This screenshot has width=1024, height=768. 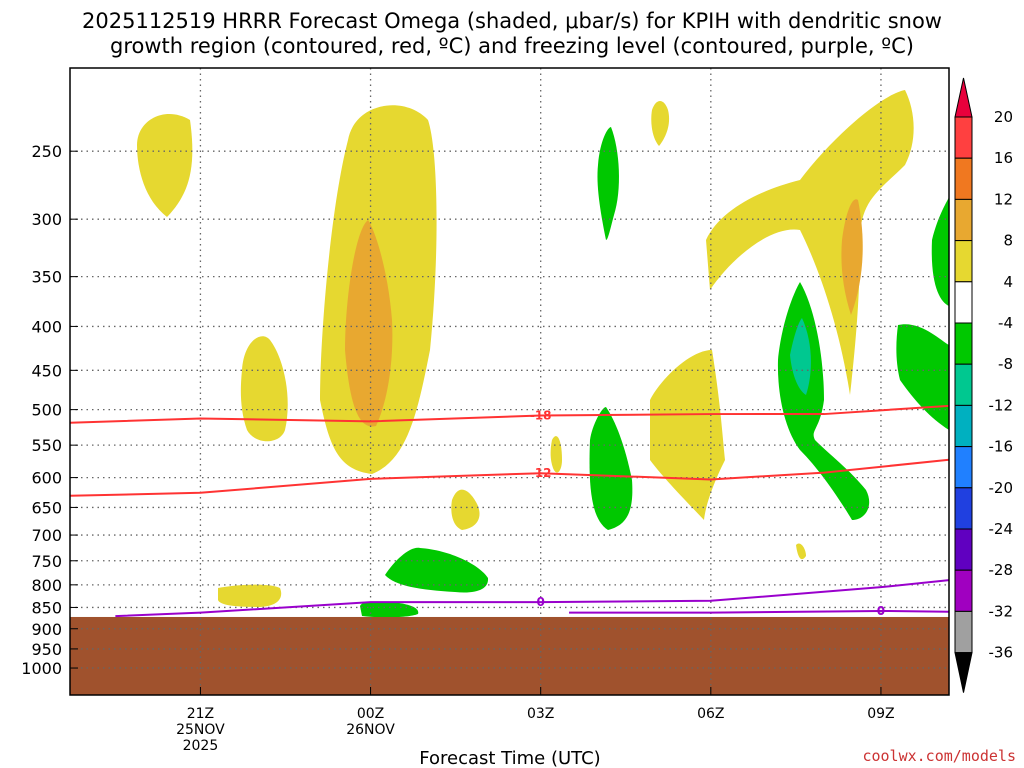 I want to click on colorbar-label: -16, so click(x=1001, y=447).